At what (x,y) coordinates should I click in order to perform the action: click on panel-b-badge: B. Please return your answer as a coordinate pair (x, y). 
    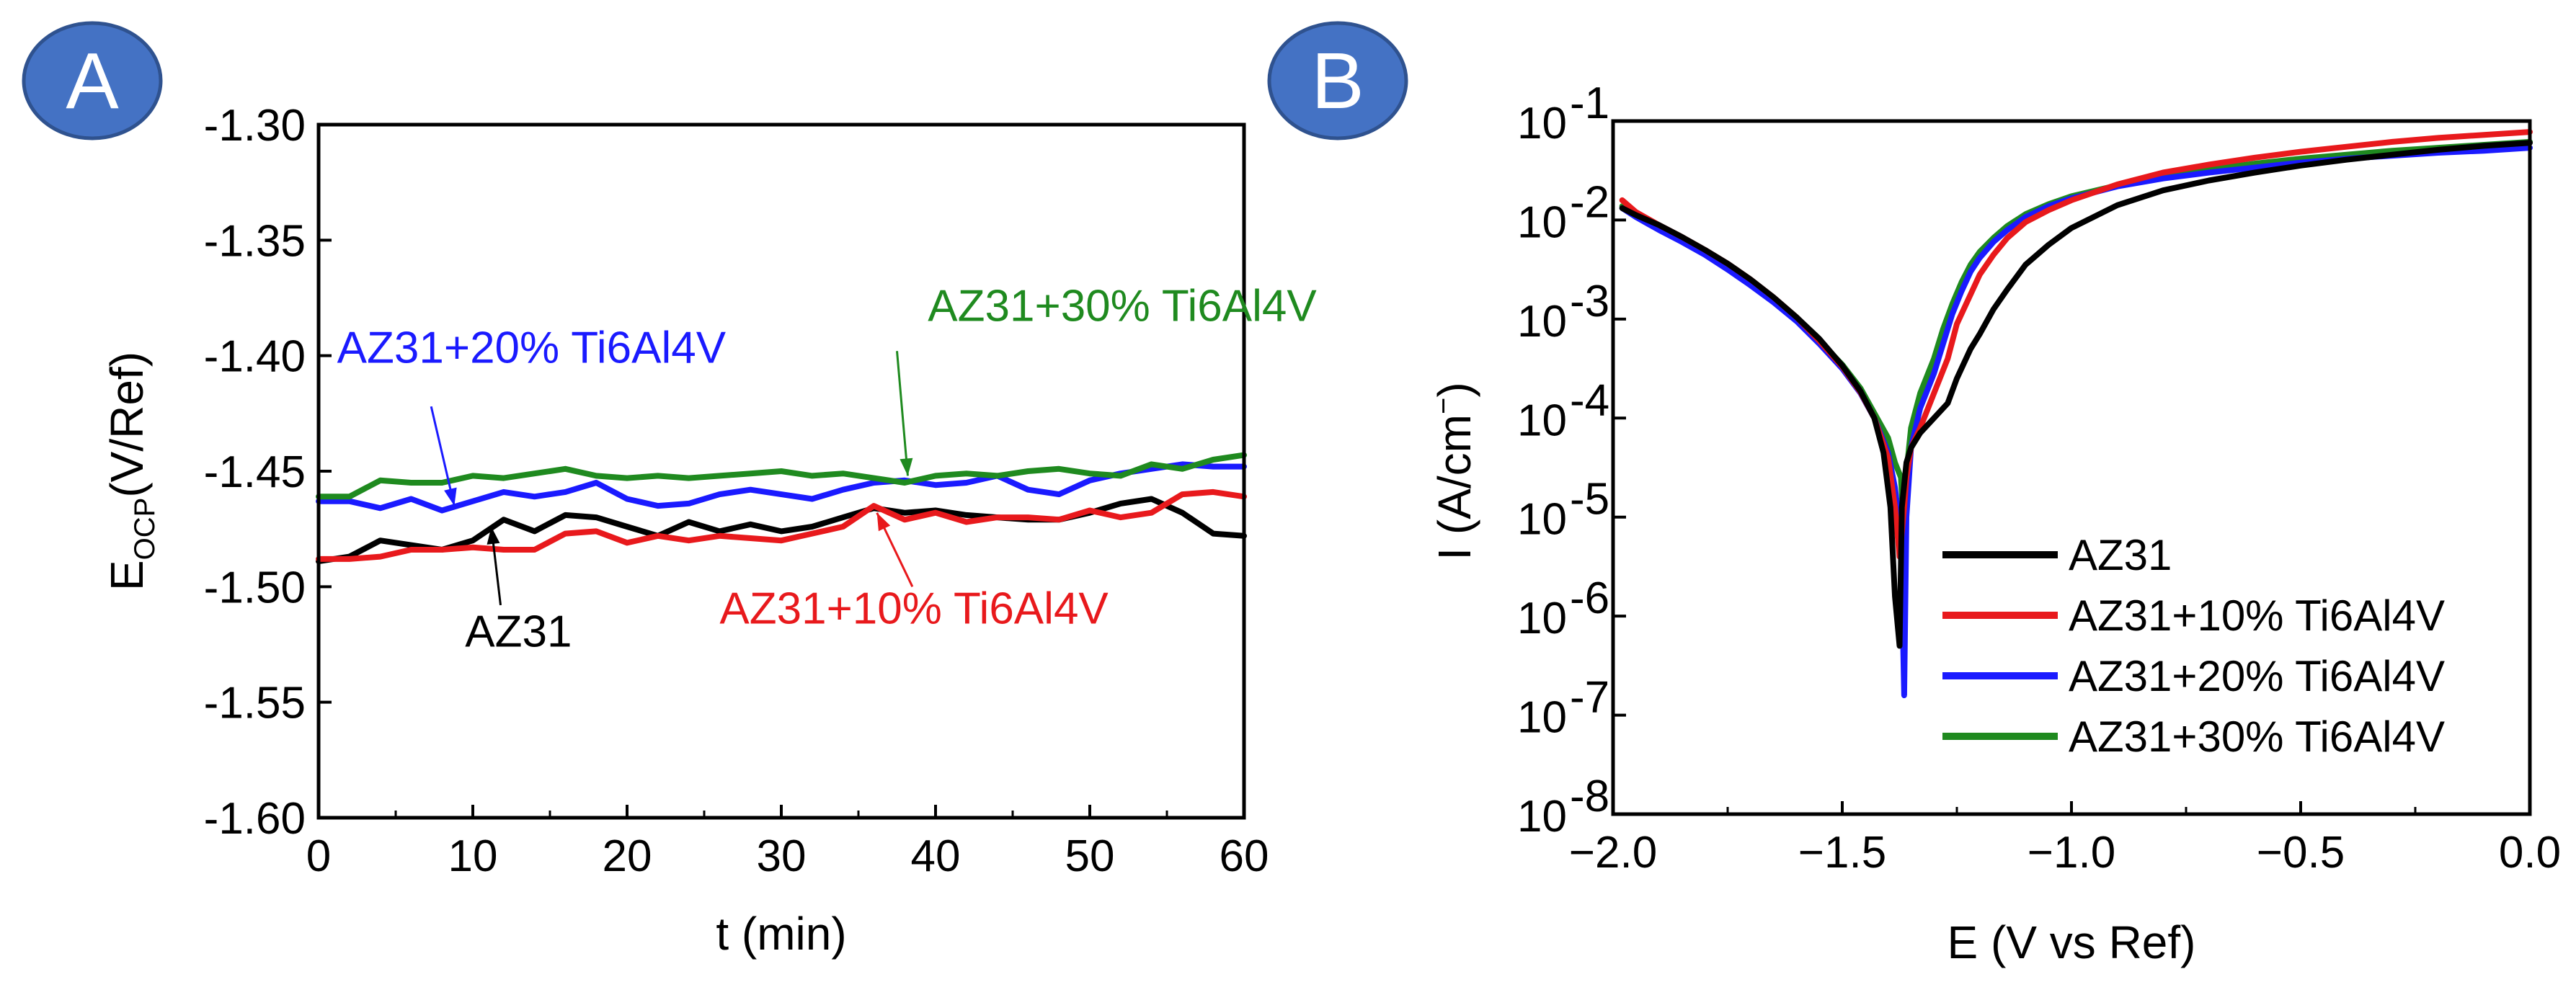
    Looking at the image, I should click on (1337, 80).